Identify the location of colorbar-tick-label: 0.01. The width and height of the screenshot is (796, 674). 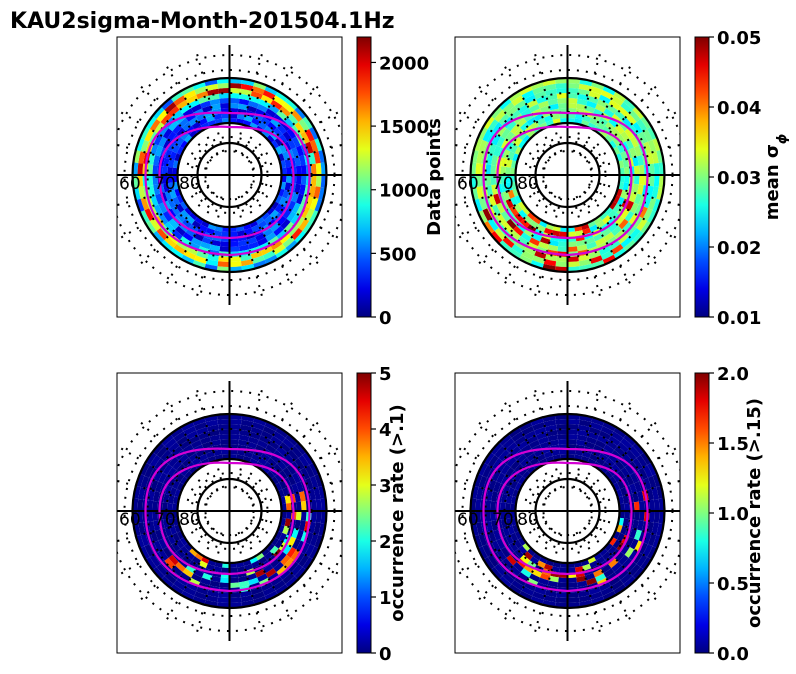
(739, 318).